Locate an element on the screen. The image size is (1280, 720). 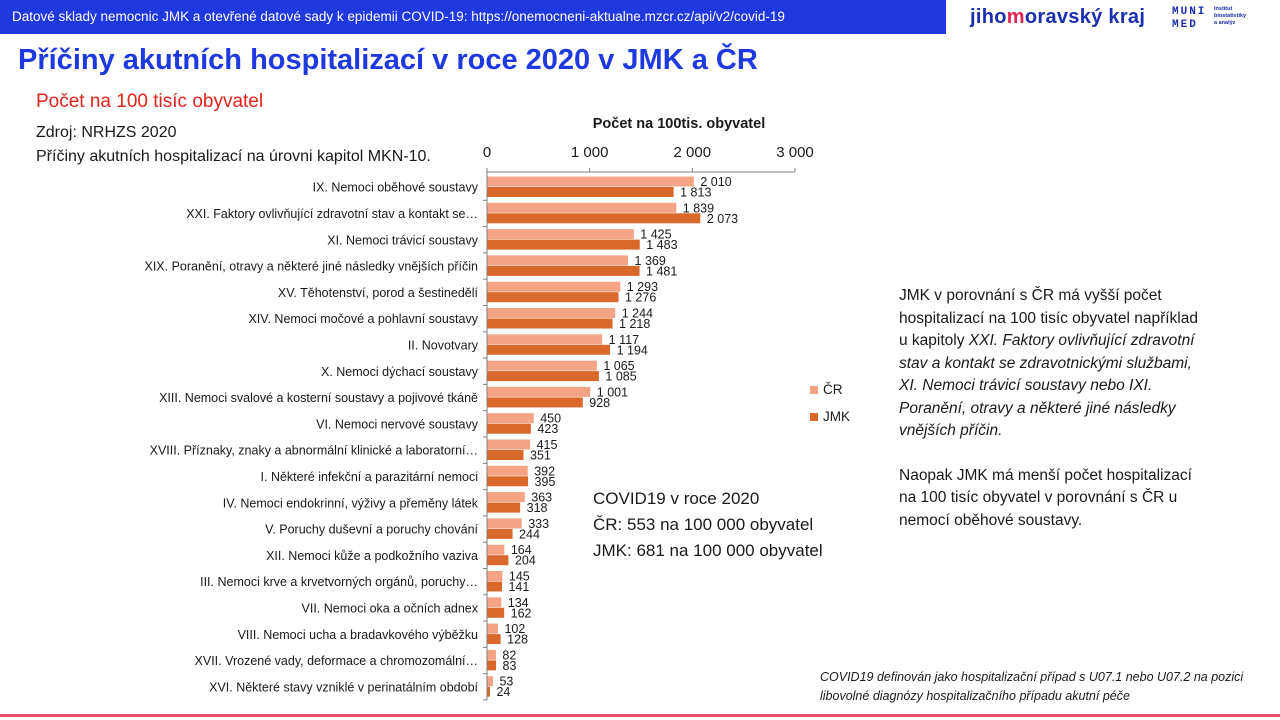
data-label-čr: 415 is located at coordinates (547, 445).